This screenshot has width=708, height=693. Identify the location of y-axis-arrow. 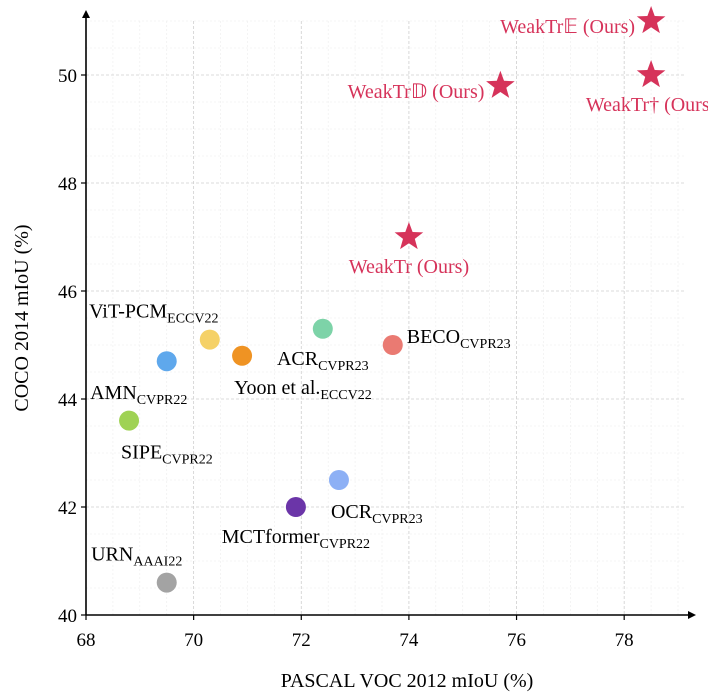
(86, 14).